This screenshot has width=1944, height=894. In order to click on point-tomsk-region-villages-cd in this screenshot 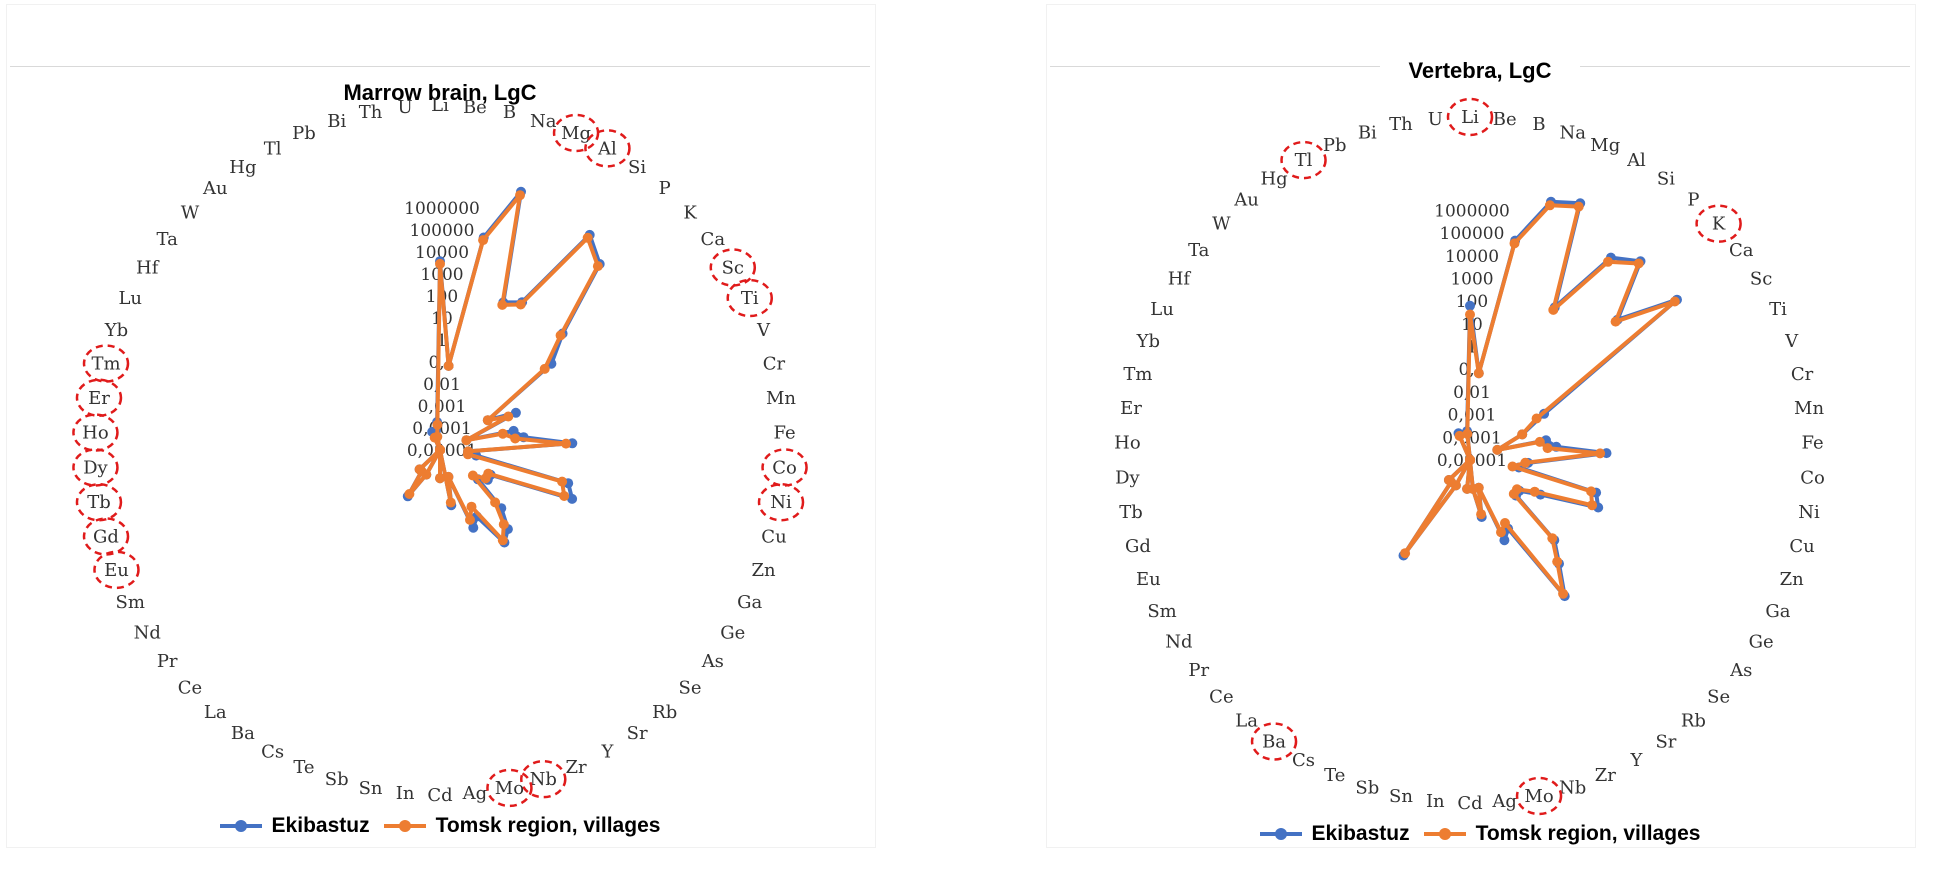, I will do `click(440, 478)`.